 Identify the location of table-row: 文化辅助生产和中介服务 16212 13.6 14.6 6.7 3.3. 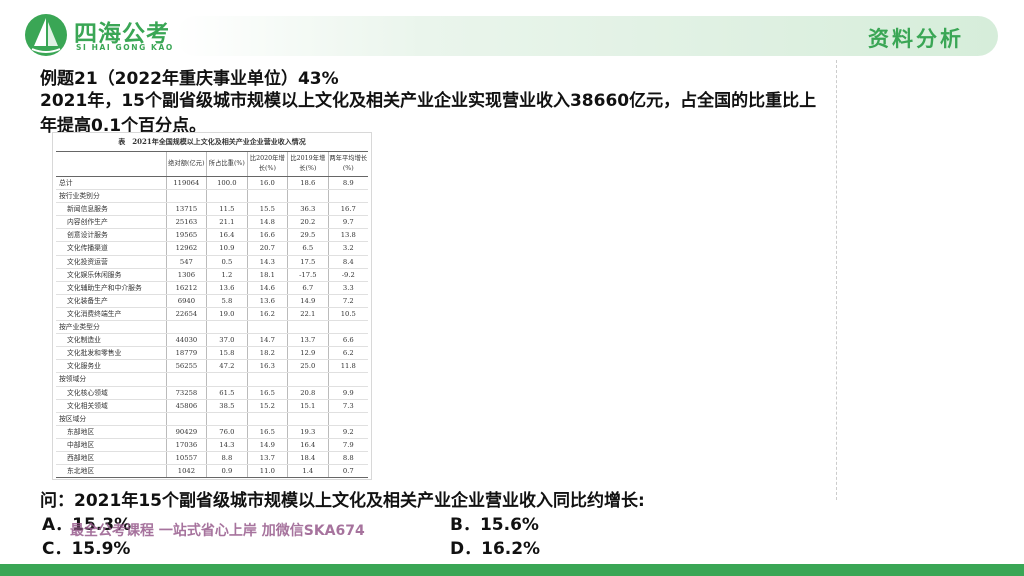
(212, 288).